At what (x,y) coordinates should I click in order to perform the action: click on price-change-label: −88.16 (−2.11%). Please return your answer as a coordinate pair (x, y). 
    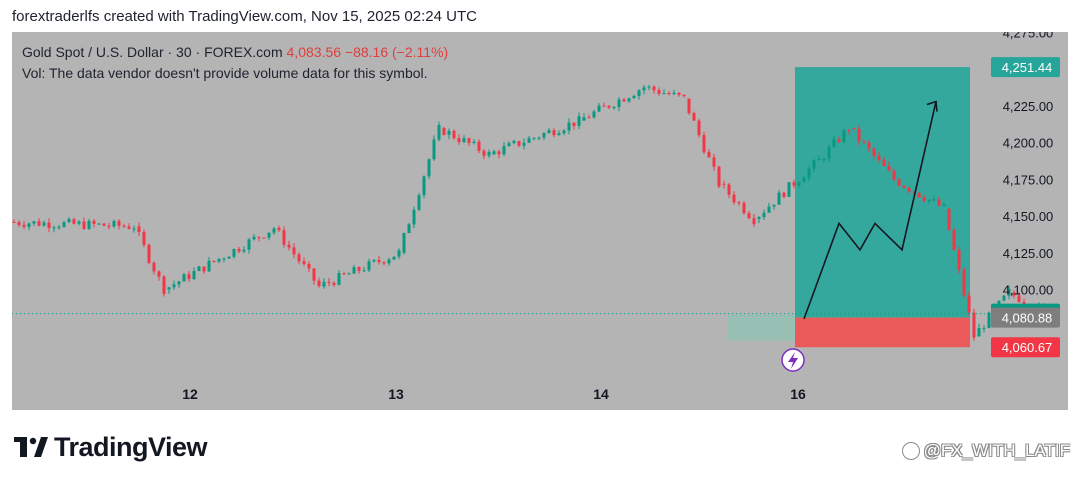
    Looking at the image, I should click on (396, 52).